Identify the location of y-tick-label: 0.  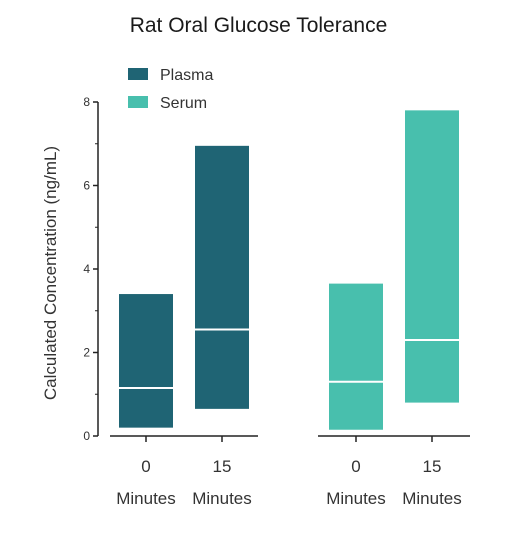
(86, 436).